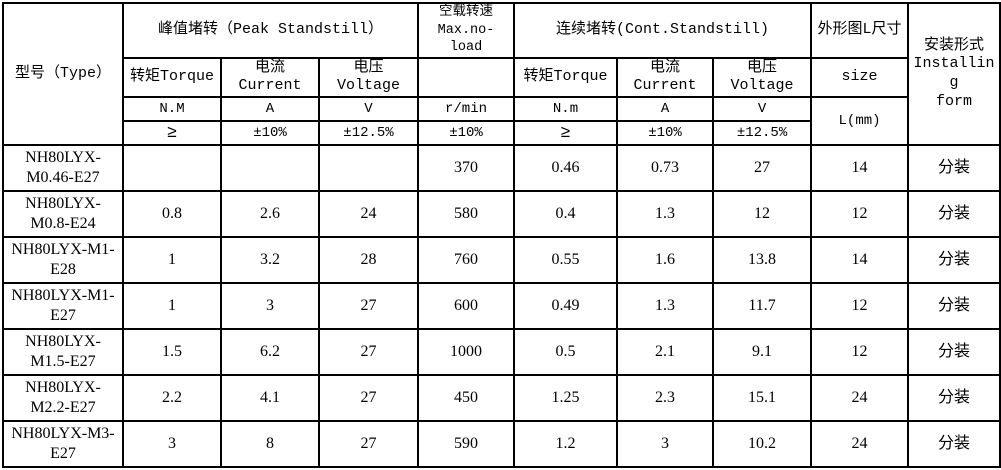  Describe the element at coordinates (665, 444) in the screenshot. I see `cell-cont-current: 3` at that location.